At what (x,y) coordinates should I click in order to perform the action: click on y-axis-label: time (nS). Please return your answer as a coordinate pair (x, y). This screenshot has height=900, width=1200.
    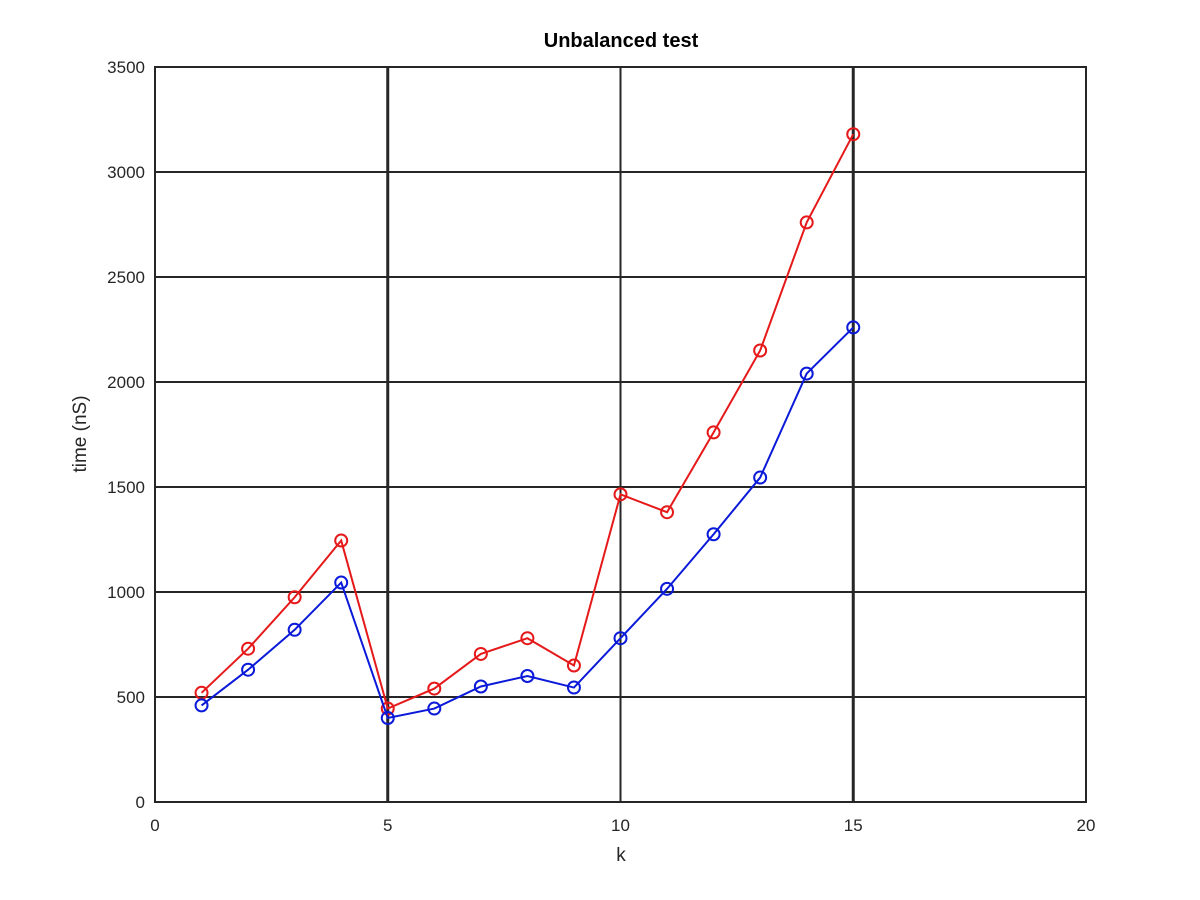
    Looking at the image, I should click on (80, 433).